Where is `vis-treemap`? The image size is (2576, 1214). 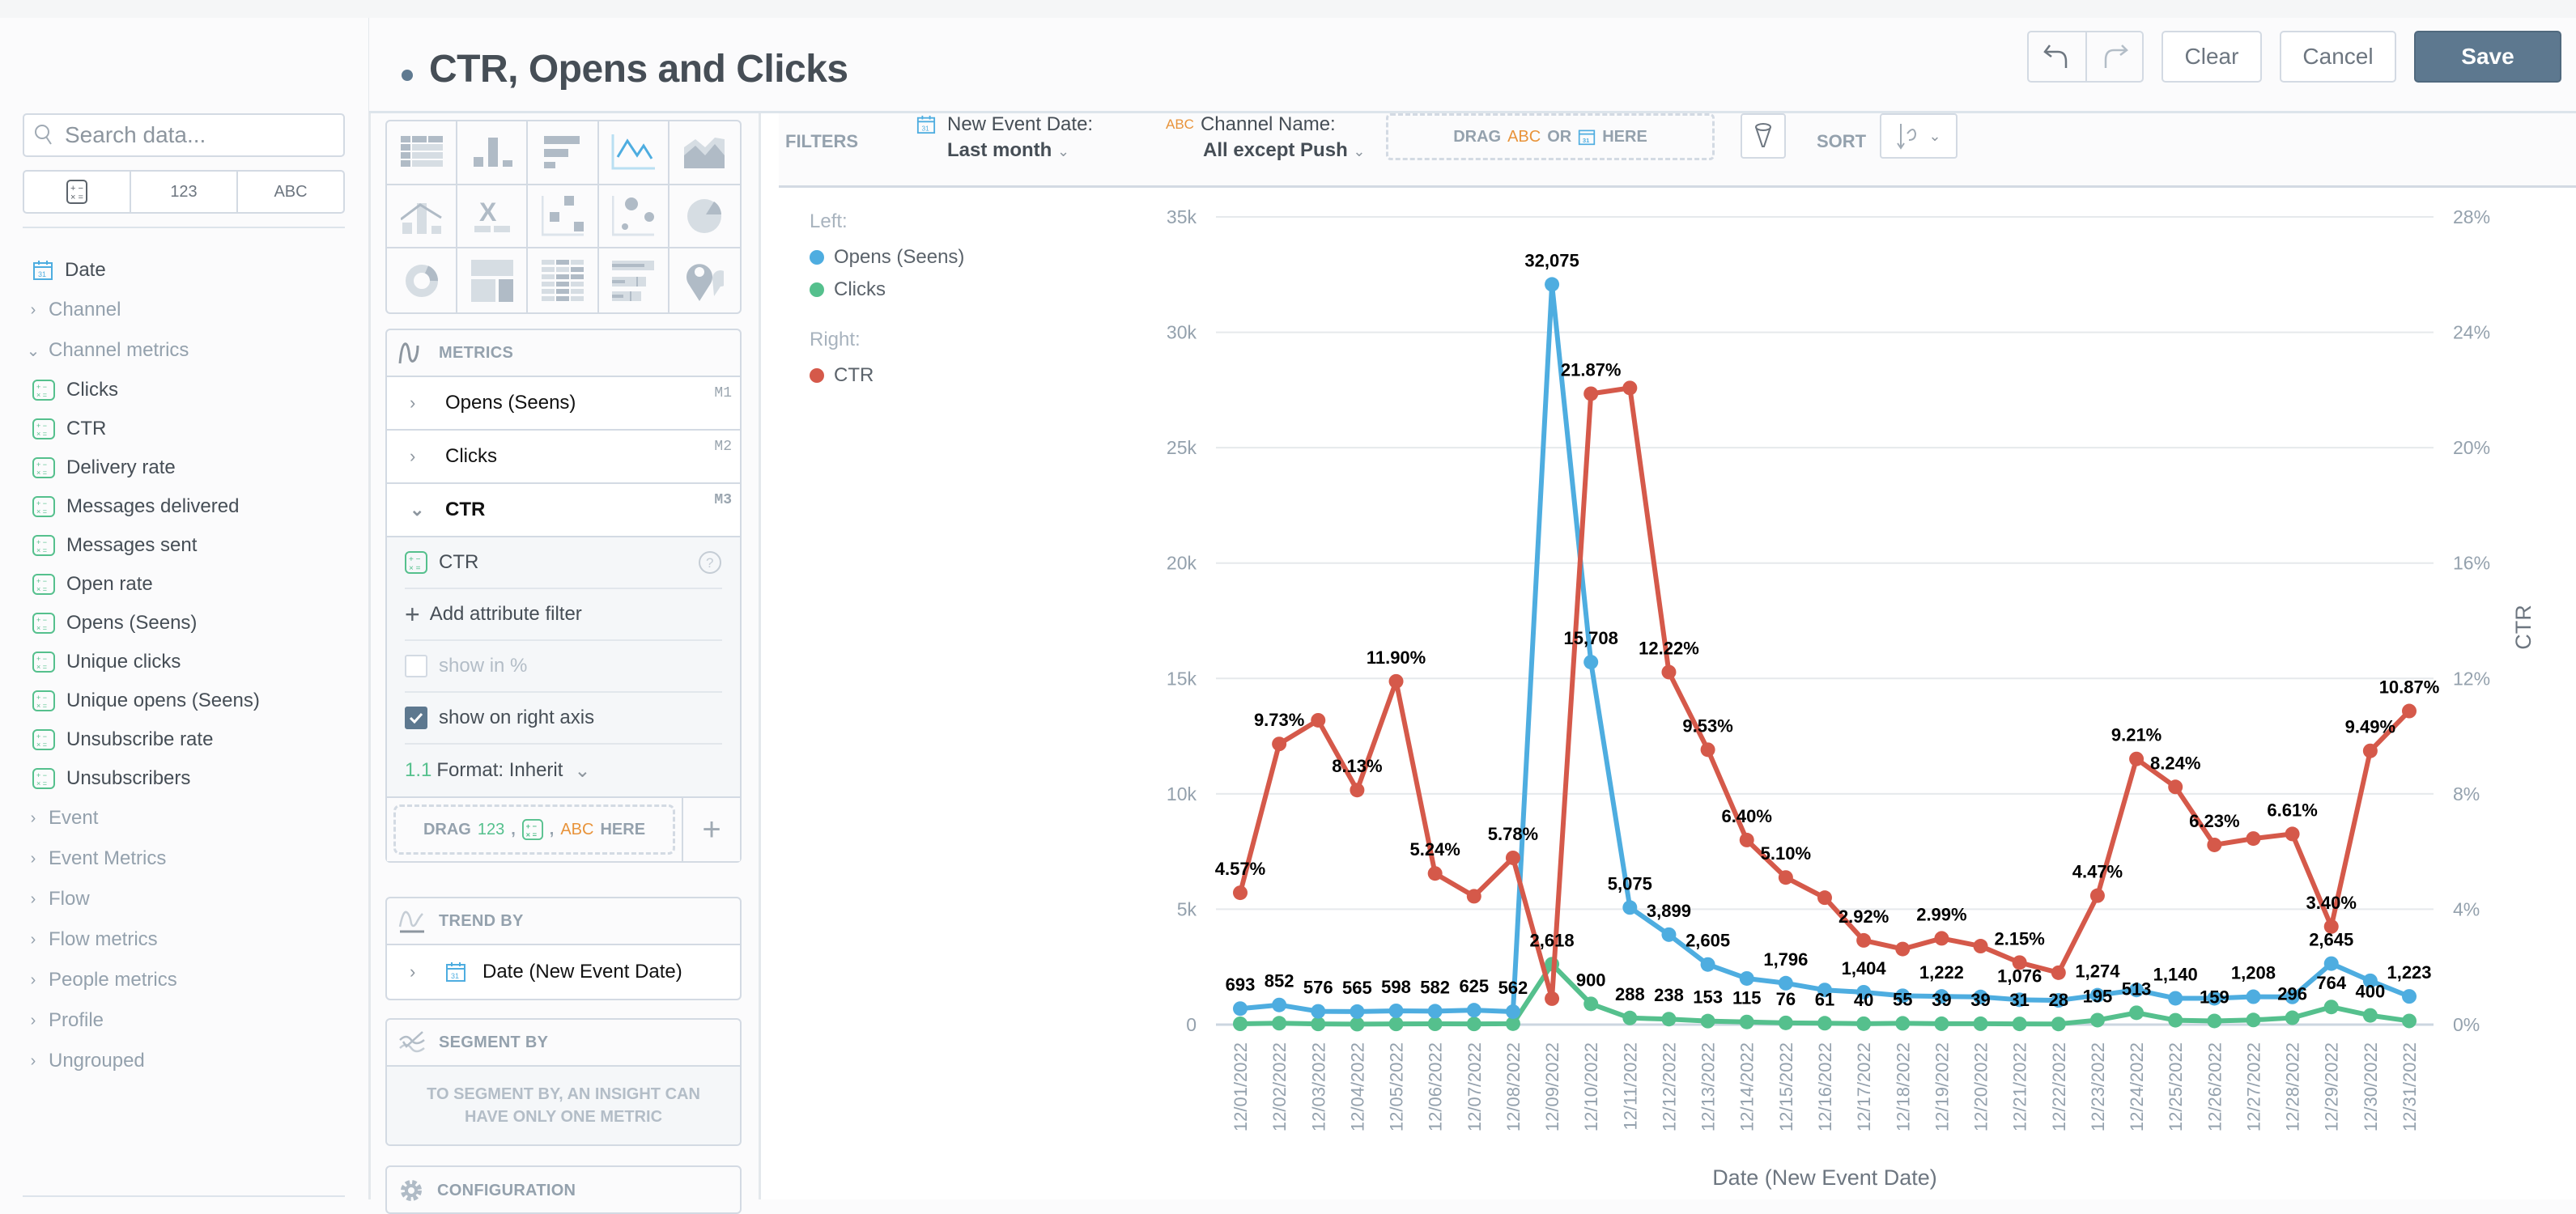
vis-treemap is located at coordinates (493, 280).